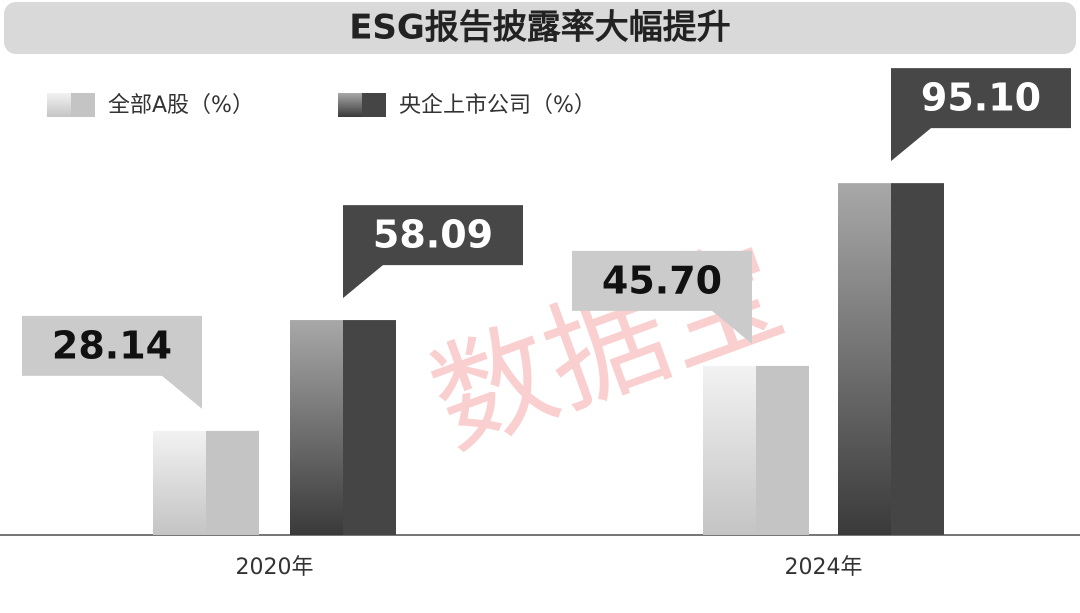 This screenshot has width=1080, height=613. Describe the element at coordinates (433, 235) in the screenshot. I see `data-label: 58.09` at that location.